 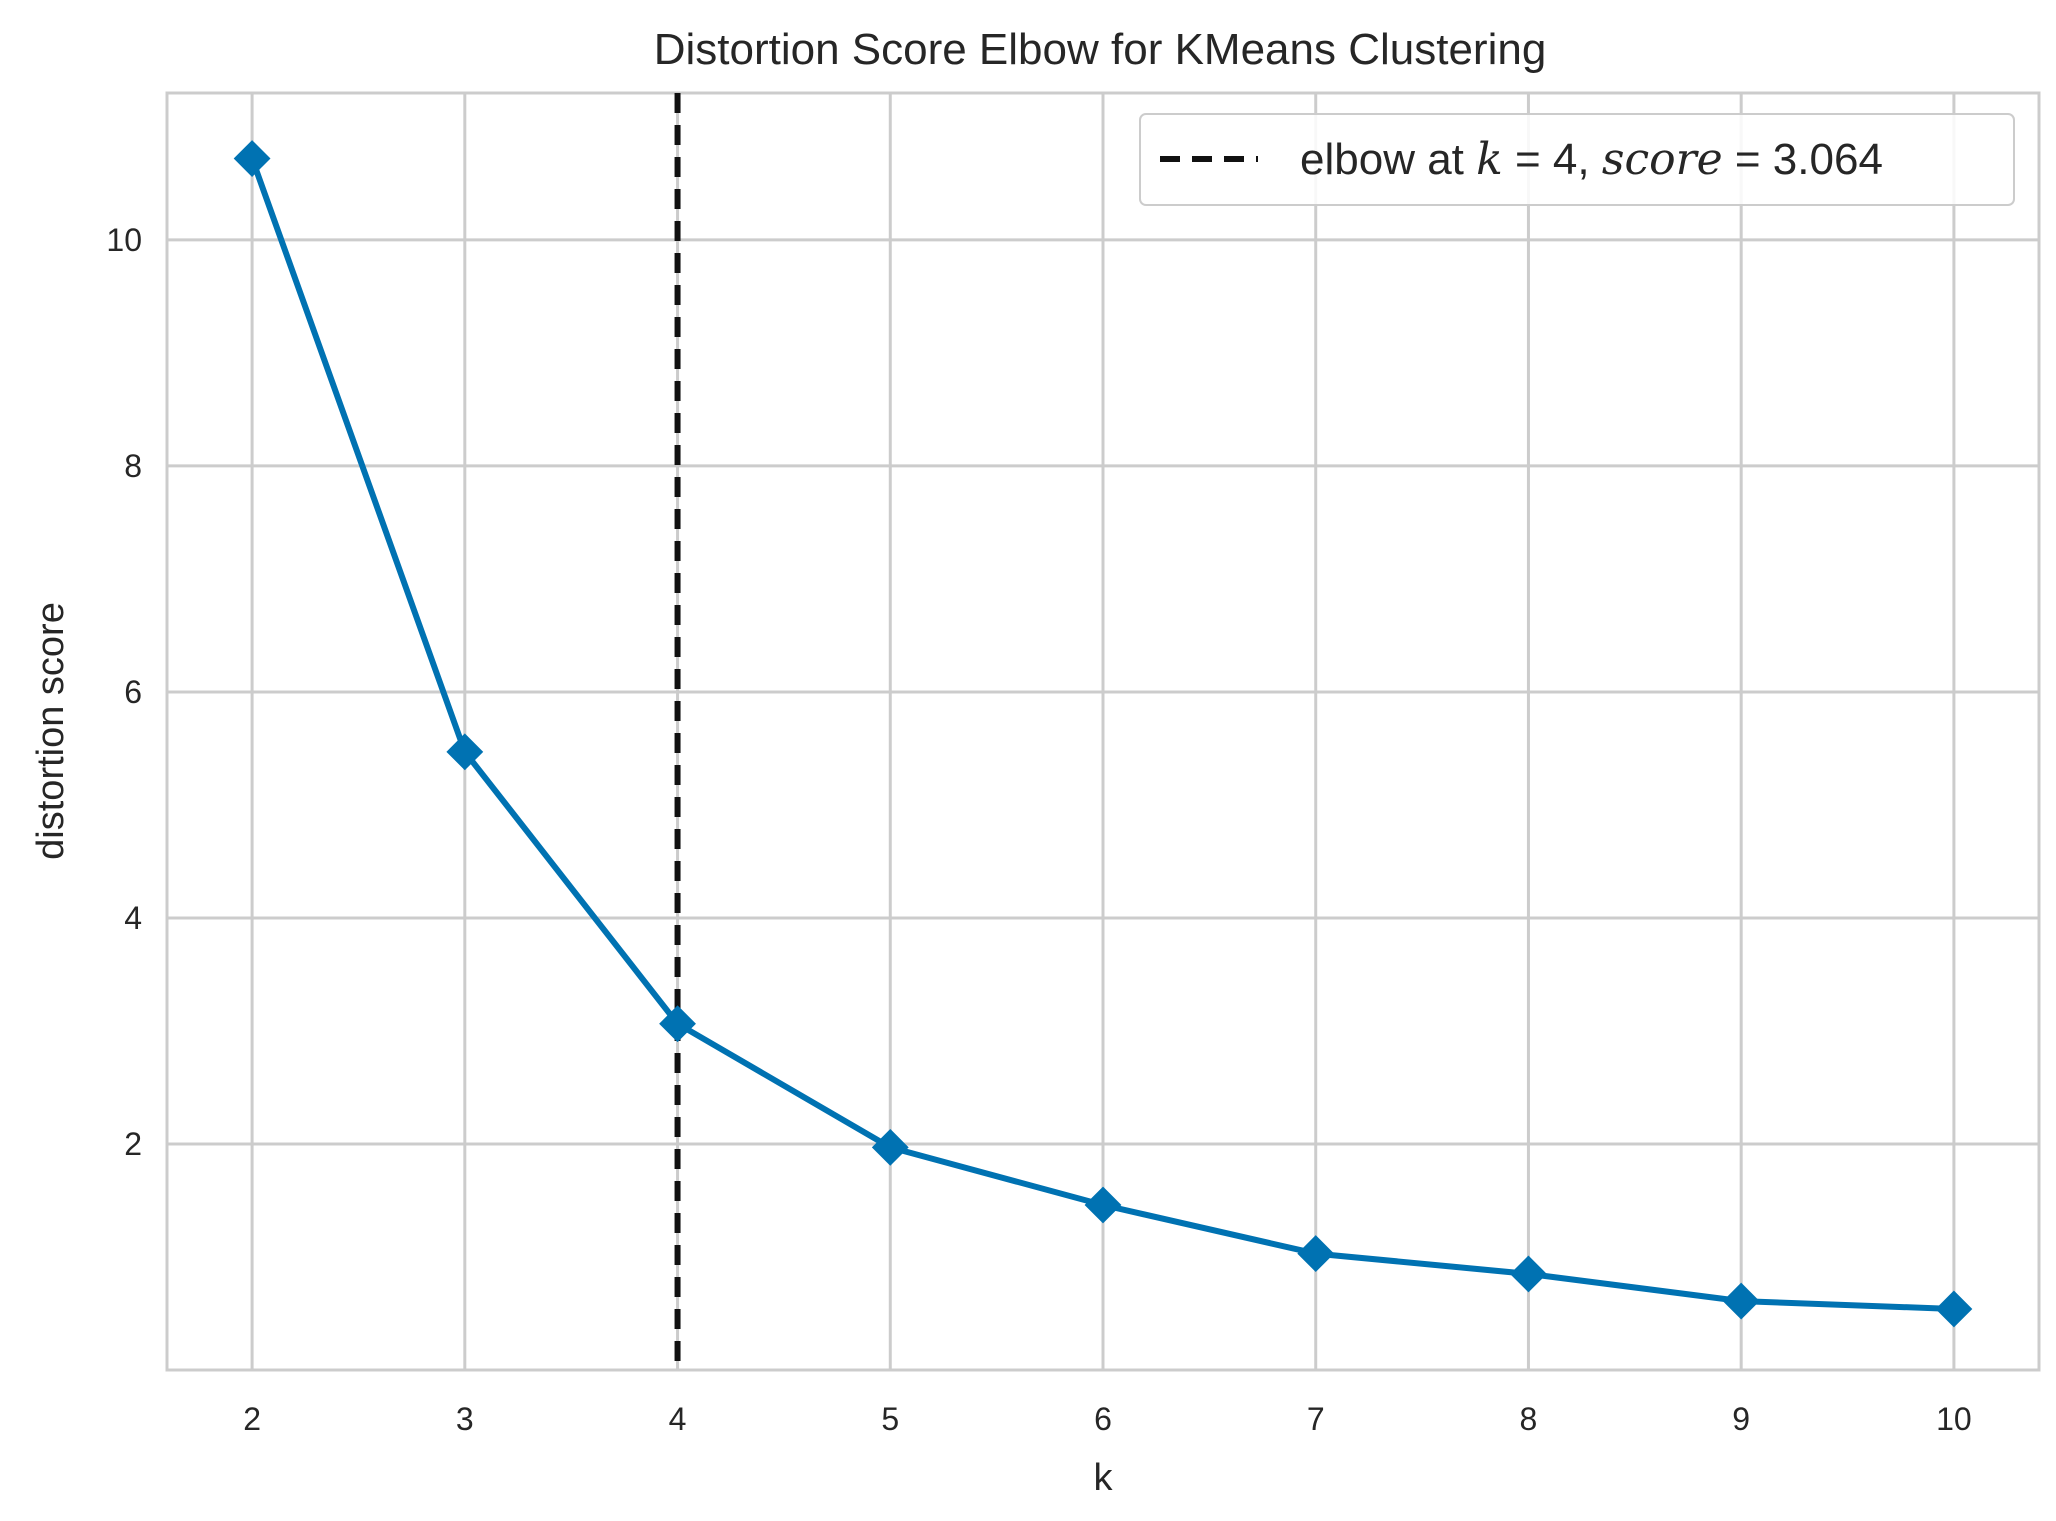 What do you see at coordinates (124, 240) in the screenshot?
I see `y-tick-label: 10` at bounding box center [124, 240].